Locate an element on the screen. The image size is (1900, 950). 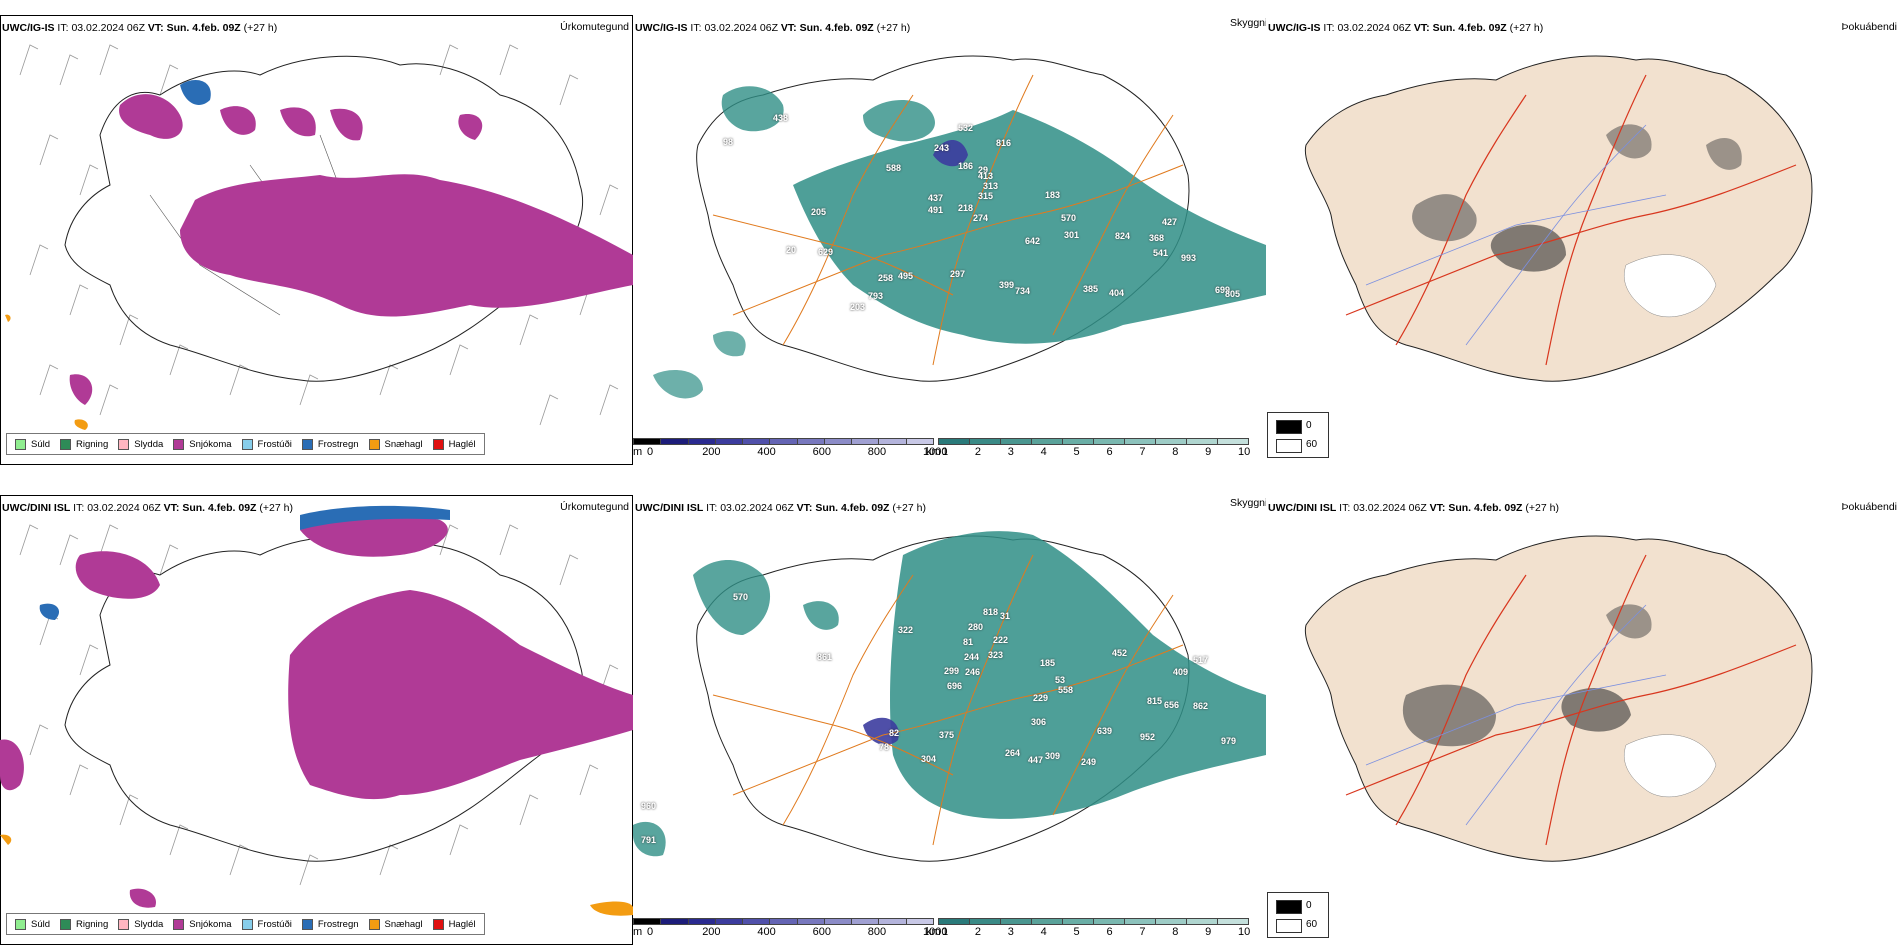
visibility-value-label: 491 is located at coordinates (936, 210).